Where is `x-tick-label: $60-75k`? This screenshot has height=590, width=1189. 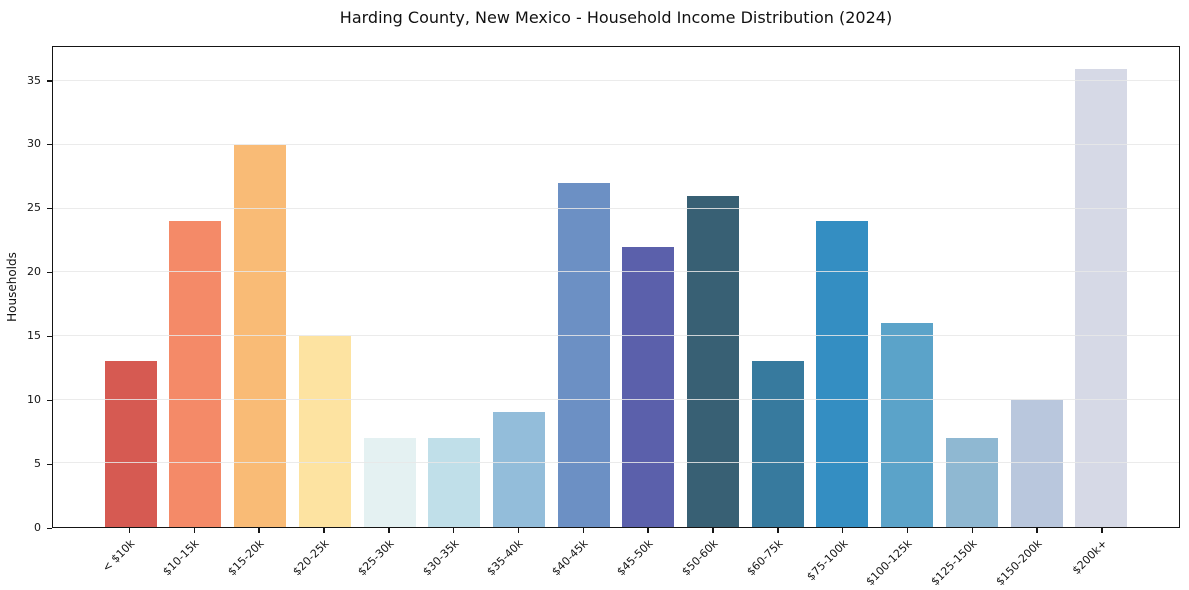
x-tick-label: $60-75k is located at coordinates (764, 558).